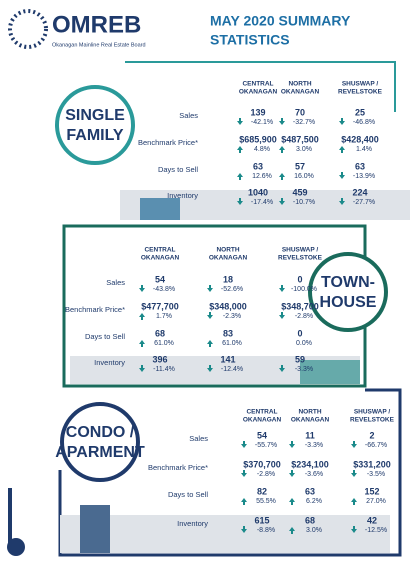 The width and height of the screenshot is (419, 568). Describe the element at coordinates (376, 445) in the screenshot. I see `stat-change: -66.7%` at that location.